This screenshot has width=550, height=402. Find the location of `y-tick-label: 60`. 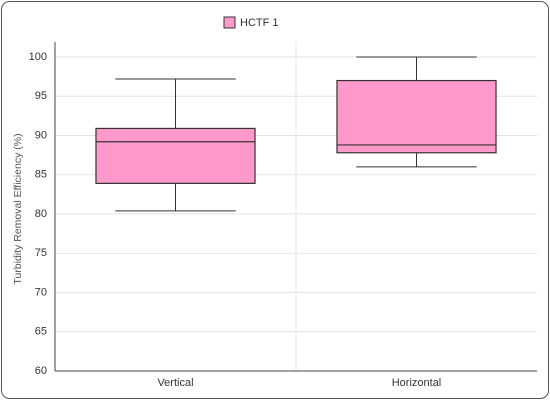

y-tick-label: 60 is located at coordinates (41, 371).